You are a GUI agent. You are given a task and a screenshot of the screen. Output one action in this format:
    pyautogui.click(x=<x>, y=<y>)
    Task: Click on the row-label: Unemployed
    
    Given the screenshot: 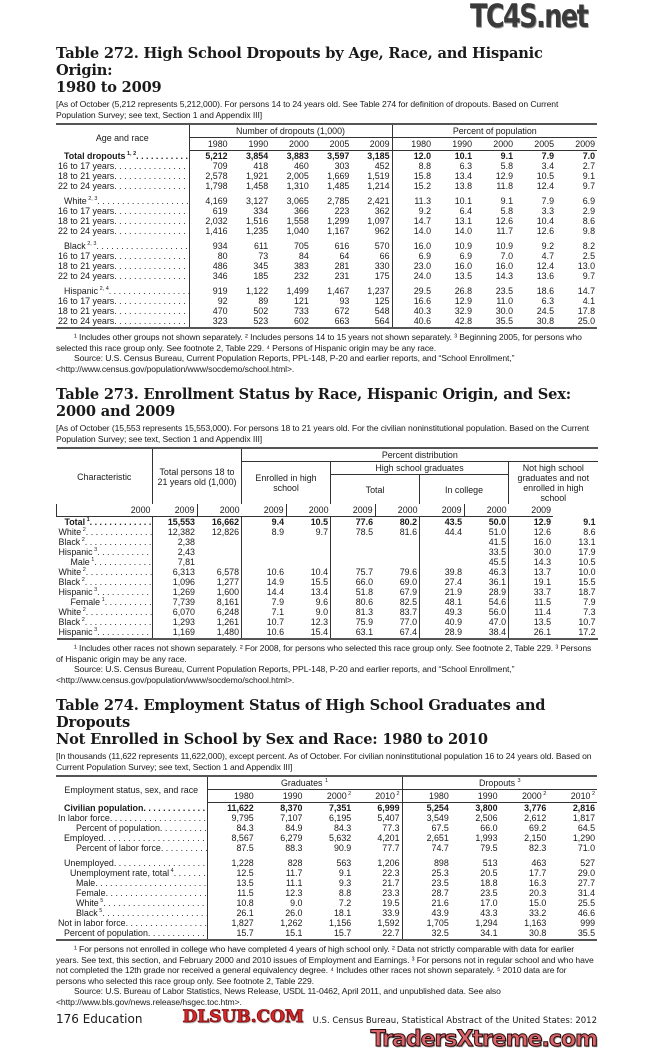 What is the action you would take?
    pyautogui.click(x=131, y=860)
    